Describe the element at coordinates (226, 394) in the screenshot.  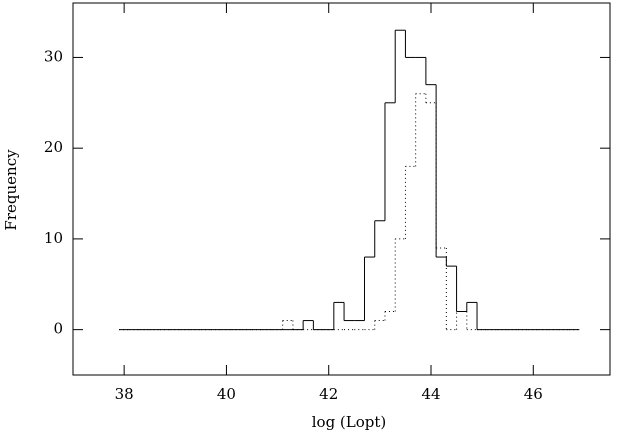
I see `x-tick-label: 40` at that location.